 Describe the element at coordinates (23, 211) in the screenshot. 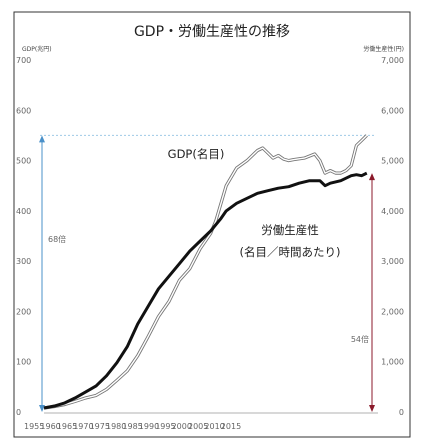

I see `left-tick-label: 400` at that location.